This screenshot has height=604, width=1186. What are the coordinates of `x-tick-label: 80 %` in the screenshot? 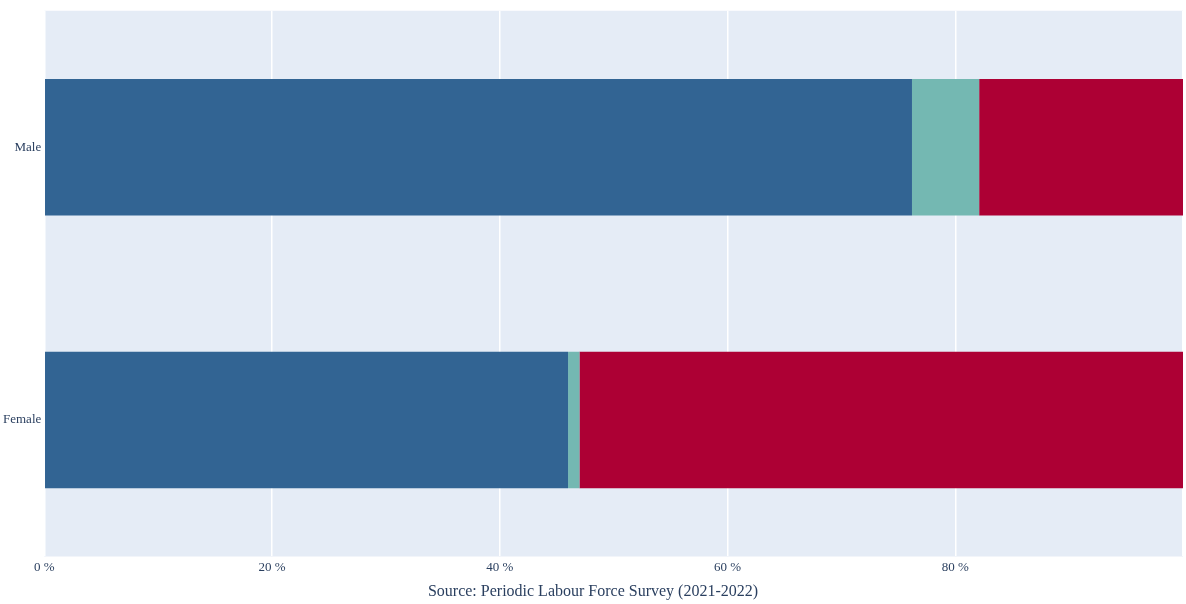 It's located at (955, 566).